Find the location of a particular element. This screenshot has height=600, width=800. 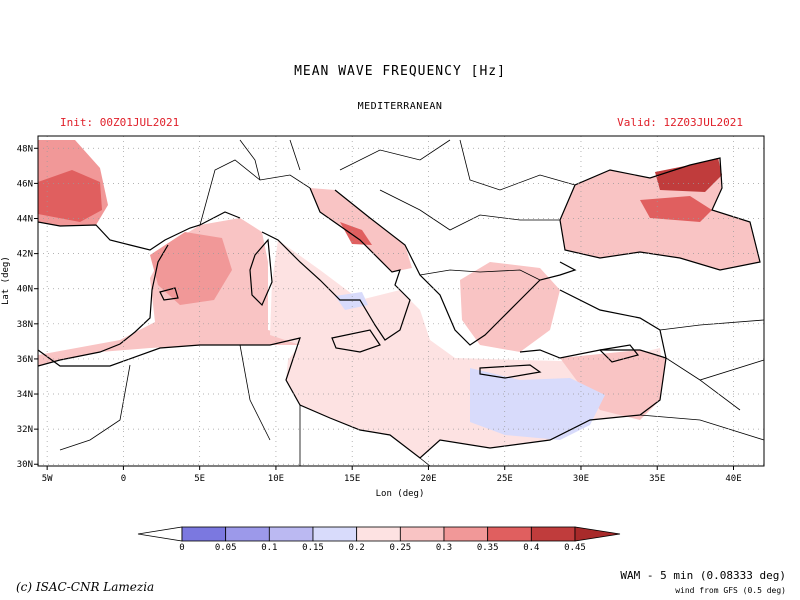

colorbar-label: 0.4 is located at coordinates (531, 548).